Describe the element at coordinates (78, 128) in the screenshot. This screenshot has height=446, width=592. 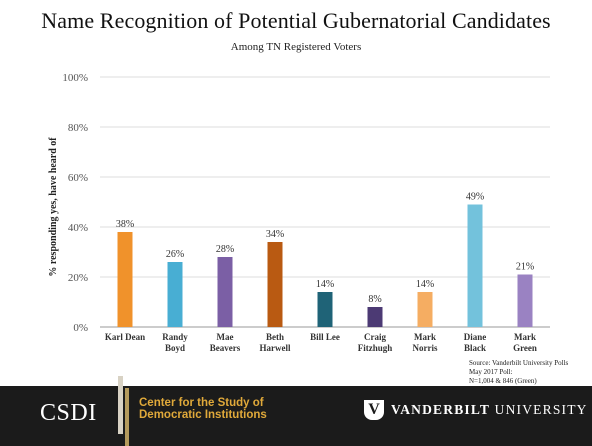
I see `y-tick-label: 80%` at that location.